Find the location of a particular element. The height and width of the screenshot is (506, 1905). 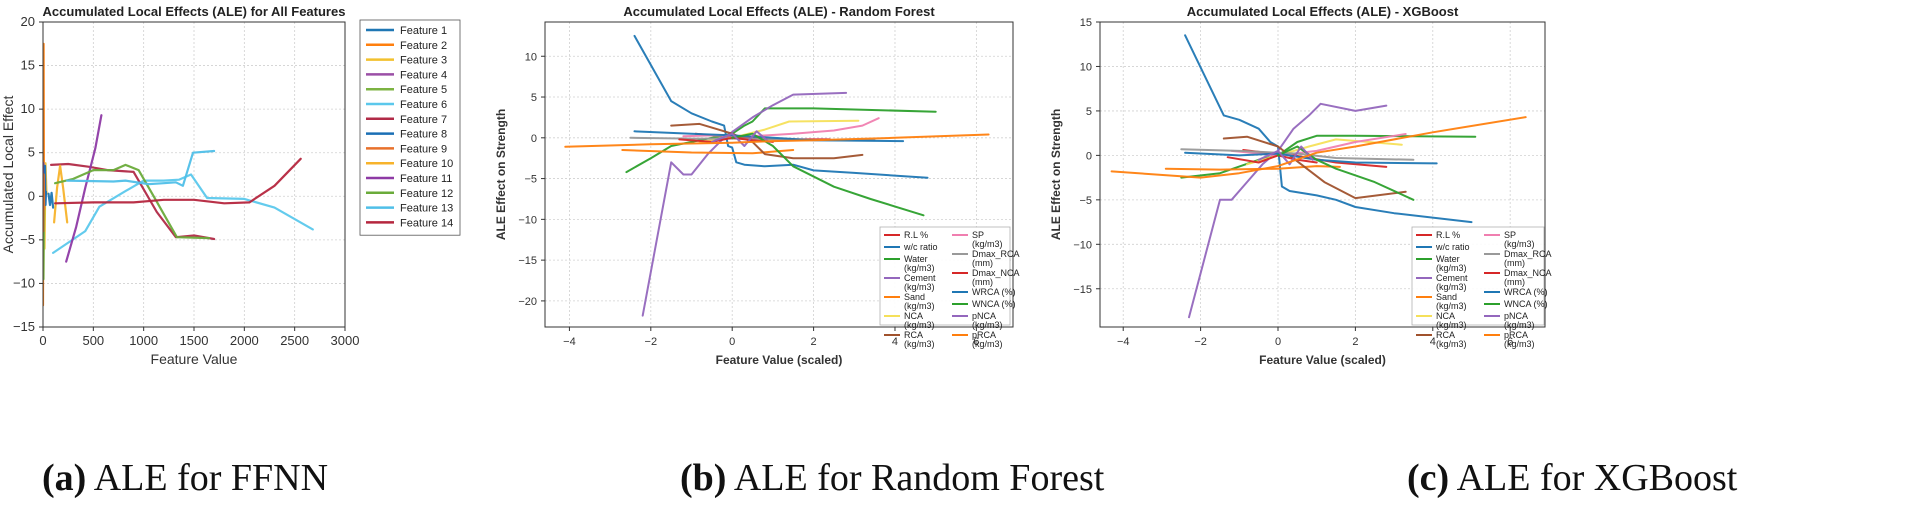

legend-label: Water (kg/m3) is located at coordinates (919, 263).